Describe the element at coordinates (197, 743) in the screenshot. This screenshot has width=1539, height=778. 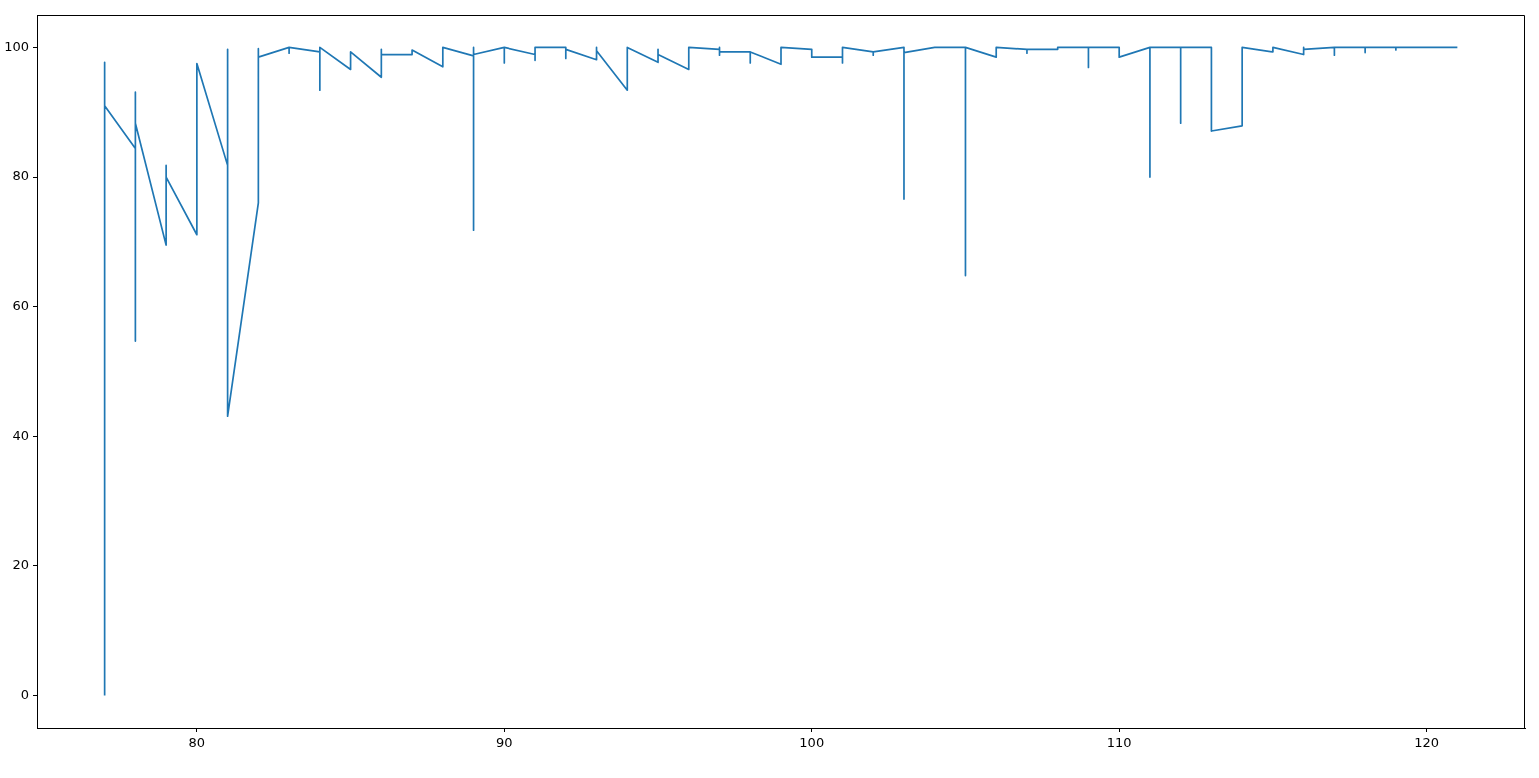
I see `x-tick-label: 80` at that location.